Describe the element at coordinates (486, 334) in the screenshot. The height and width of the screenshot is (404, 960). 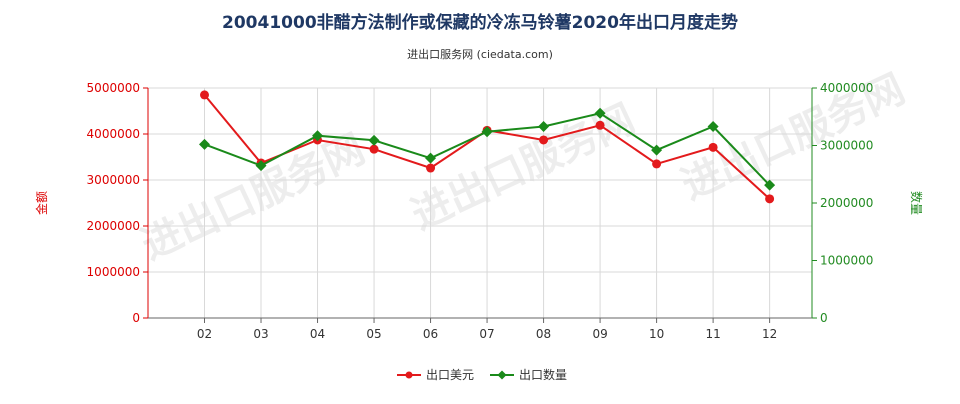
I see `x-tick-label: 07` at that location.